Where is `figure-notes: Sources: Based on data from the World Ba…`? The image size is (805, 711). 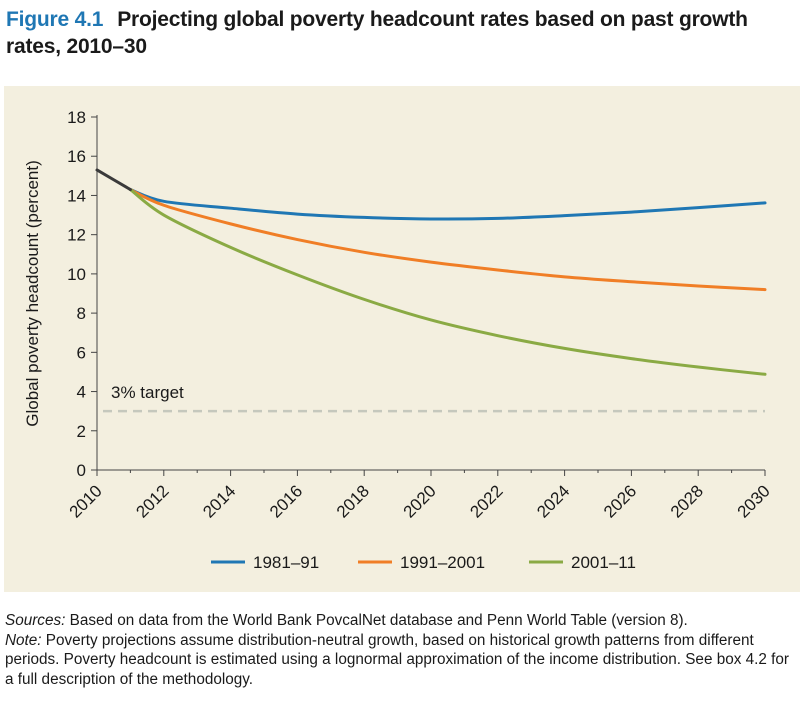
figure-notes: Sources: Based on data from the World Ba… is located at coordinates (402, 650).